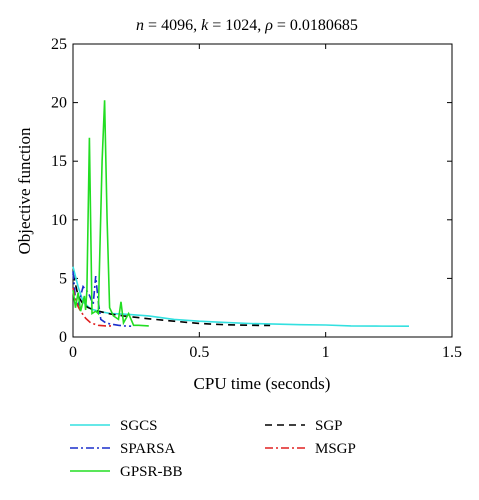  I want to click on chart-title: n = 4096, k = 1024, ρ = 0.0180685, so click(247, 25).